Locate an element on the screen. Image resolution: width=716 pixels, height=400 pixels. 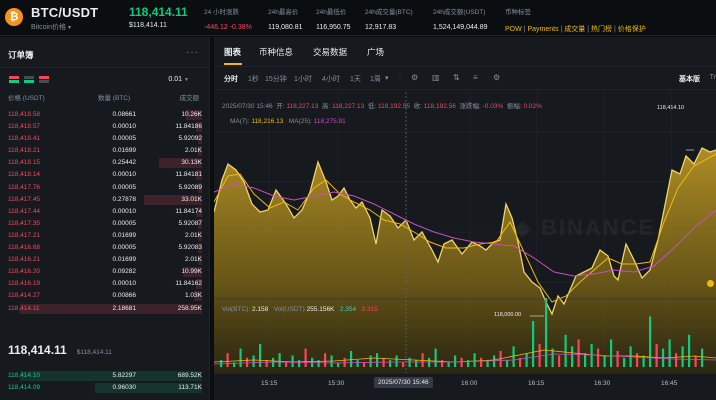
ask-row: 118,417.35 0.00005 5.92087 is located at coordinates (105, 224).